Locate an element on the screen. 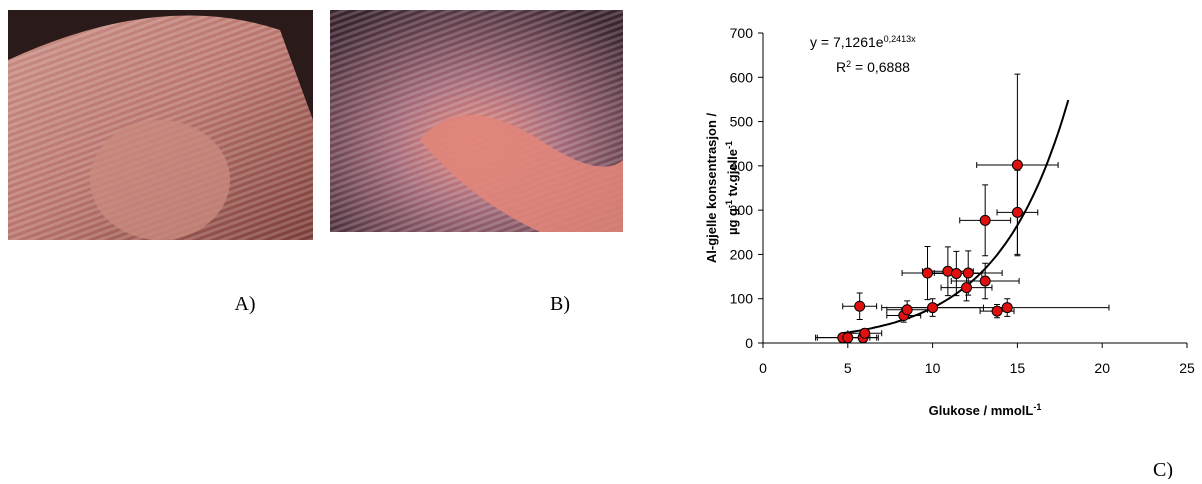 The image size is (1202, 484). superscript: 0,2413x is located at coordinates (900, 39).